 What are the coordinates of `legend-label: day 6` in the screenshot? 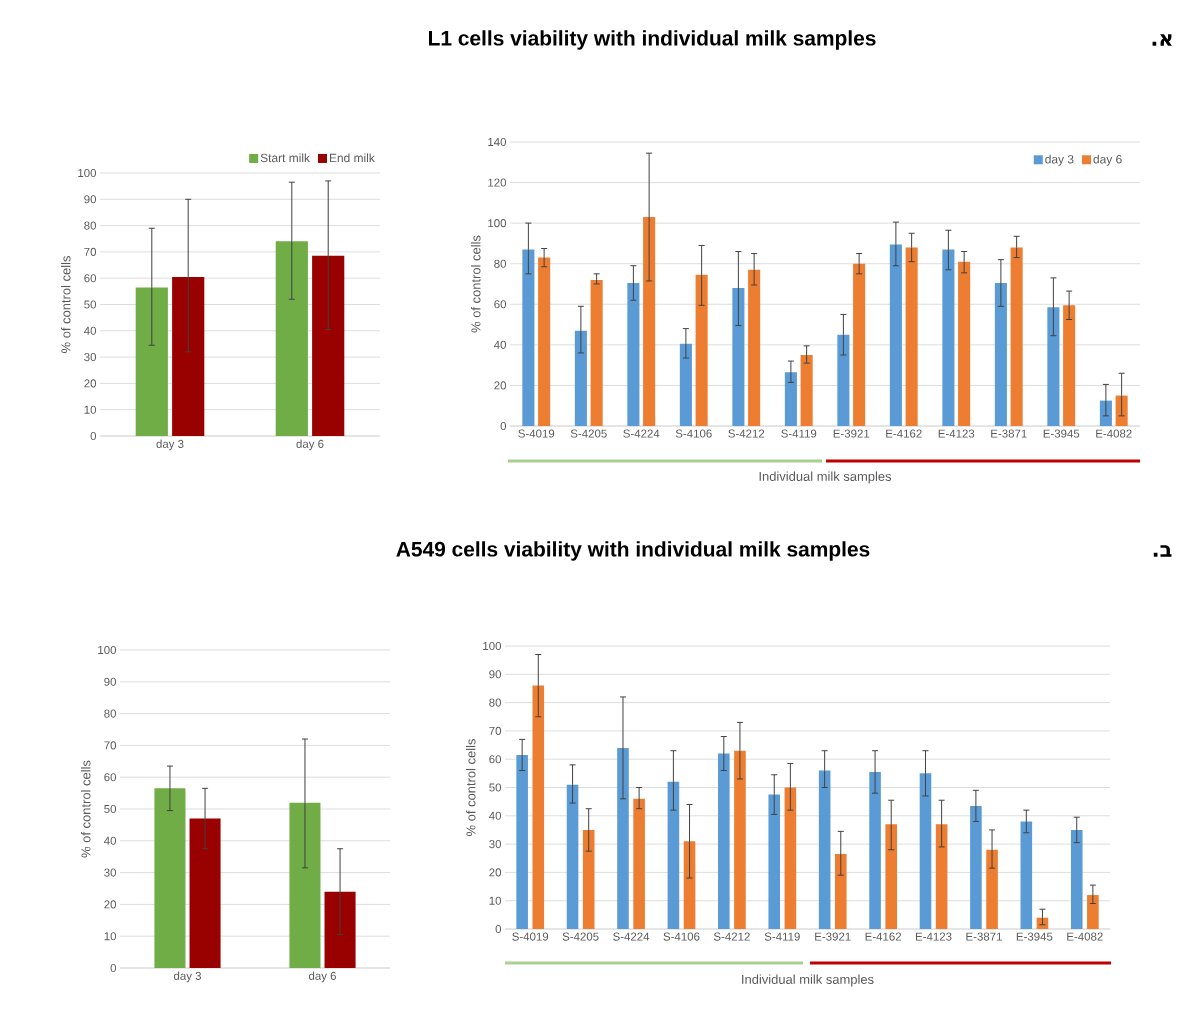 It's located at (1107, 160).